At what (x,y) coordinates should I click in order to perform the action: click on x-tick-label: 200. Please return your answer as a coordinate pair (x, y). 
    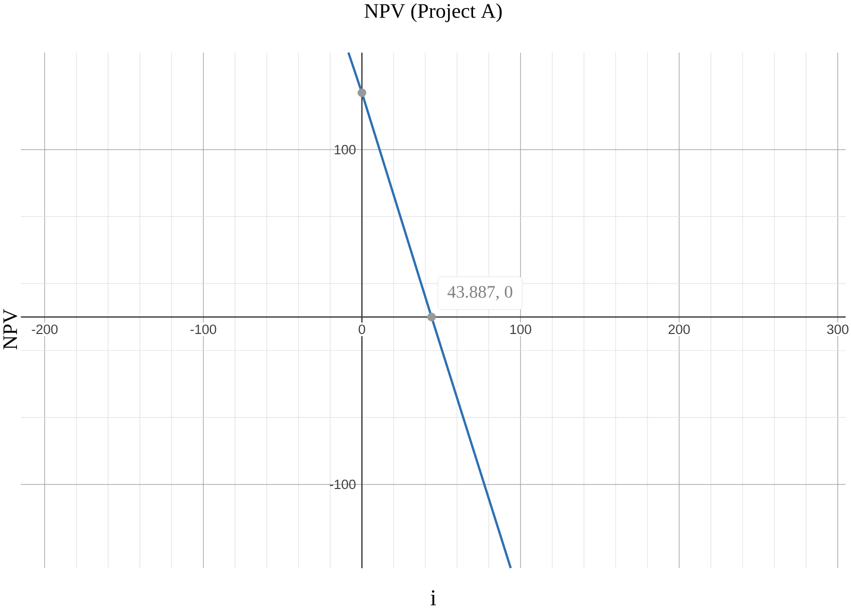
    Looking at the image, I should click on (679, 329).